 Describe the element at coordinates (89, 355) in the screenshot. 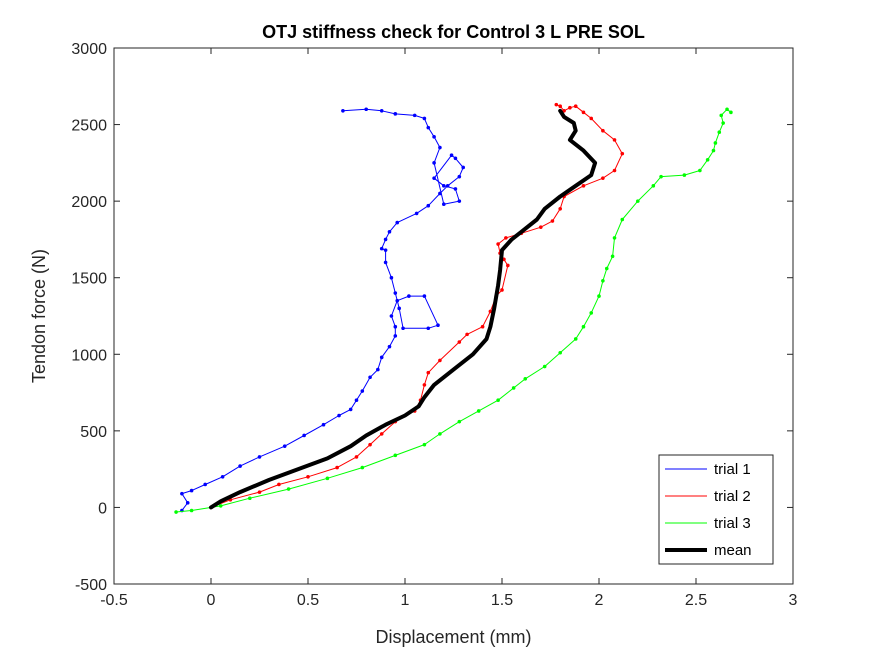

I see `y-tick-label: 1000` at that location.